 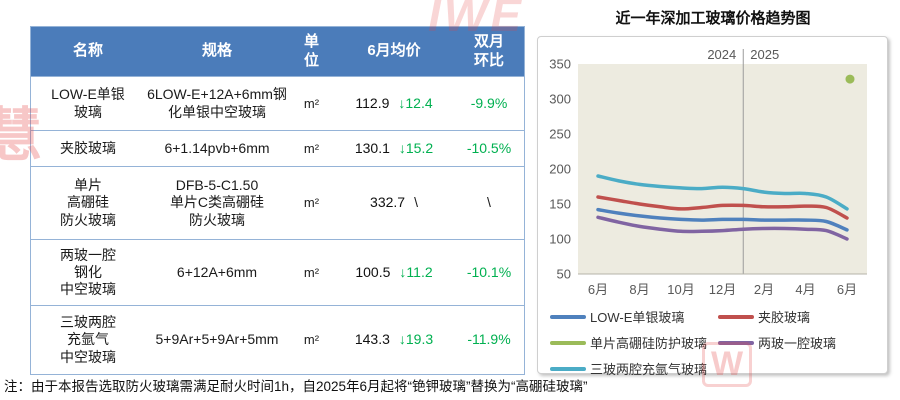 I want to click on cell-spec: 5+9Ar+5+9Ar+5mm, so click(x=217, y=339).